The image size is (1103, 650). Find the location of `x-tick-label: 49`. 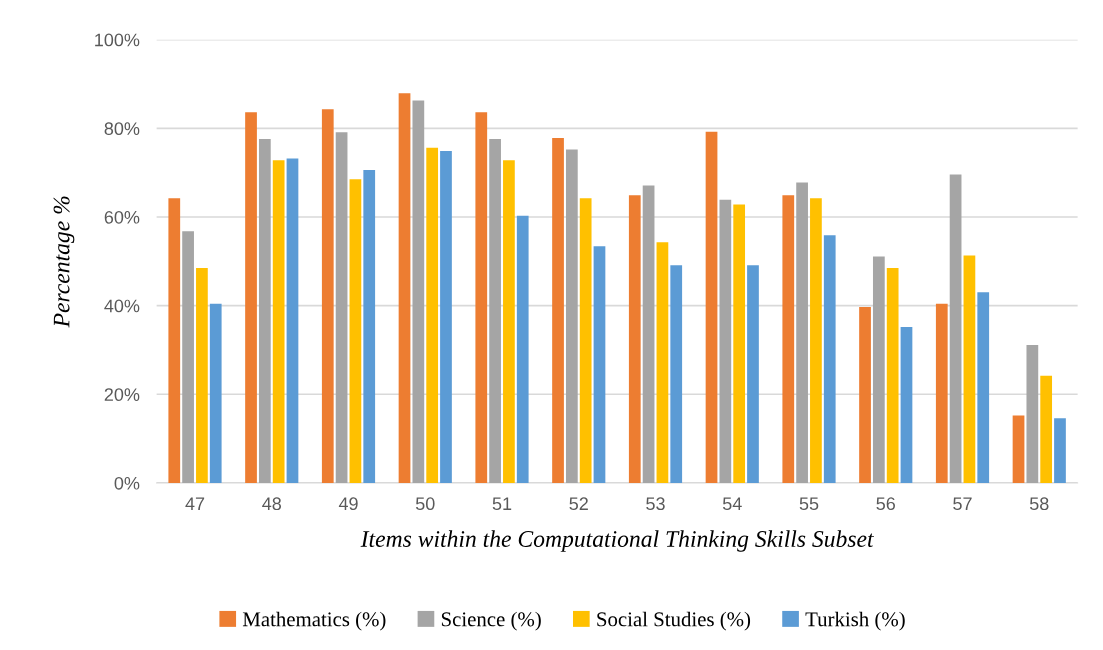

x-tick-label: 49 is located at coordinates (348, 504).